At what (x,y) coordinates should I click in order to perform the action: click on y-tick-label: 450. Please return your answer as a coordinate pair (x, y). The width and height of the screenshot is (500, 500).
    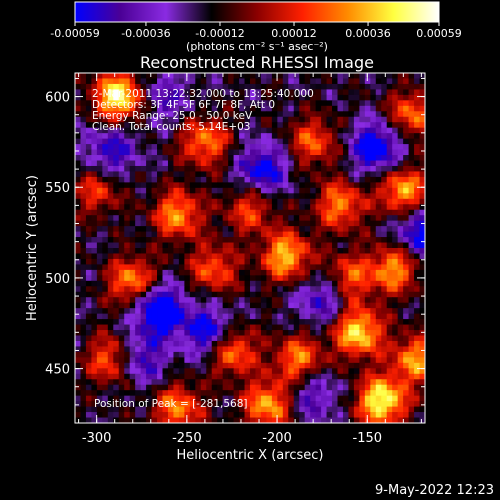
    Looking at the image, I should click on (57, 370).